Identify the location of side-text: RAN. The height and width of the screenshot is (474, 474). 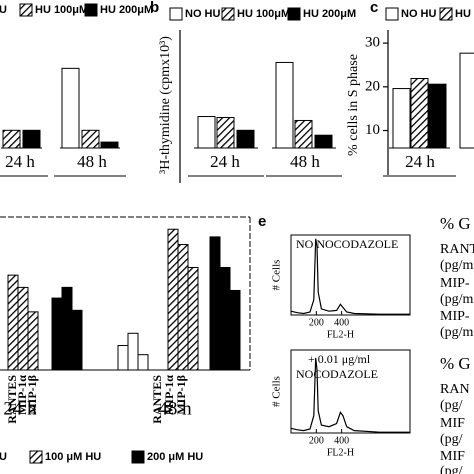
(455, 389).